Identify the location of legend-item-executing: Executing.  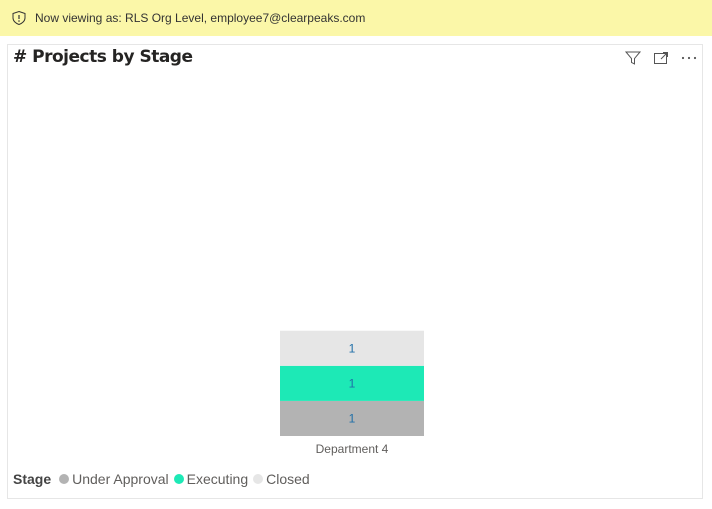
(211, 479).